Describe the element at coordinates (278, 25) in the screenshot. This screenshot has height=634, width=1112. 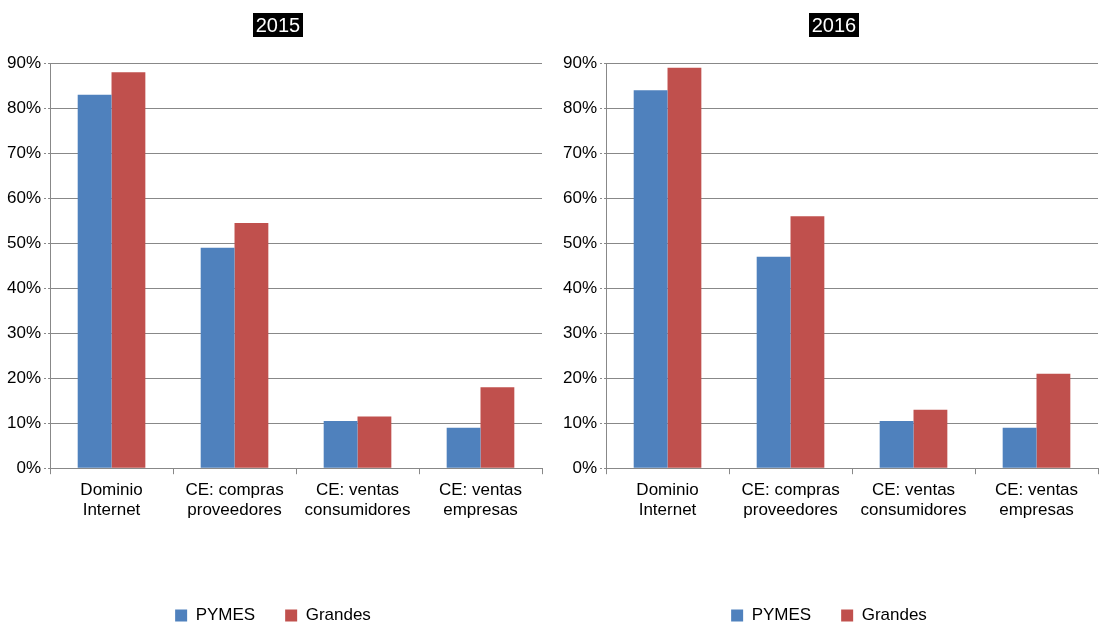
I see `chart-title: 2015` at that location.